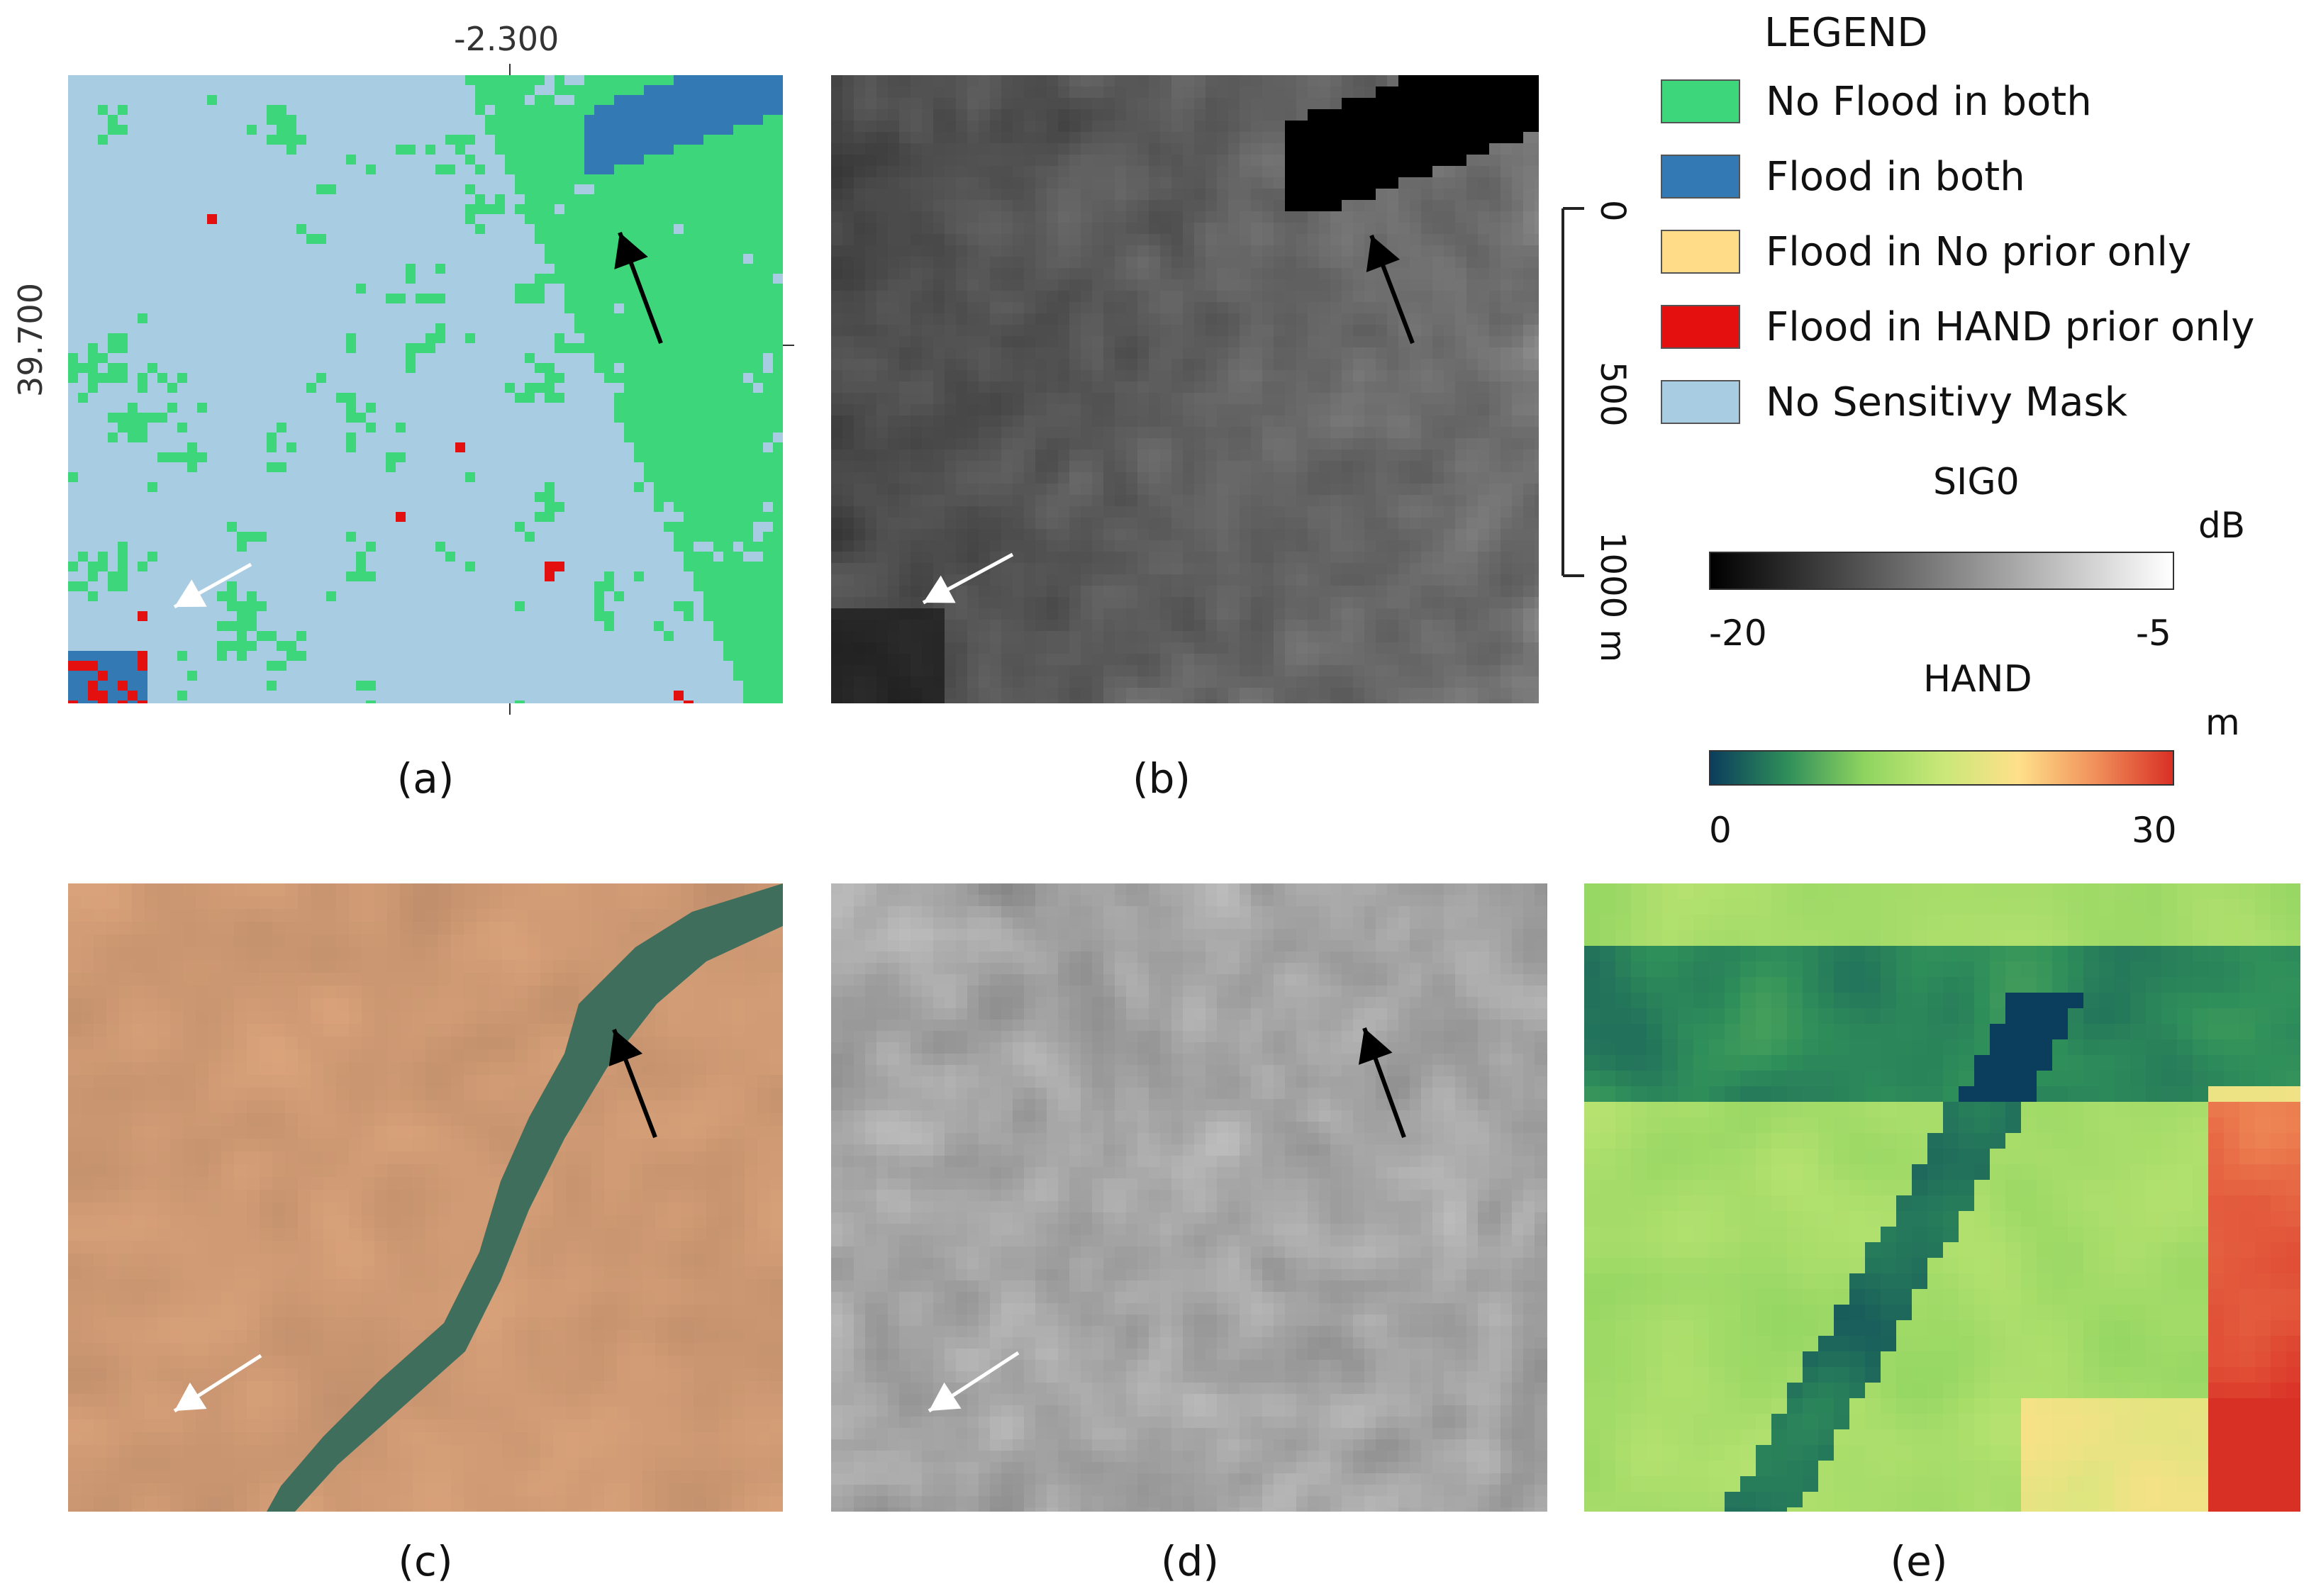 This screenshot has height=1596, width=2316. I want to click on legend-label: Flood in No prior only, so click(1979, 251).